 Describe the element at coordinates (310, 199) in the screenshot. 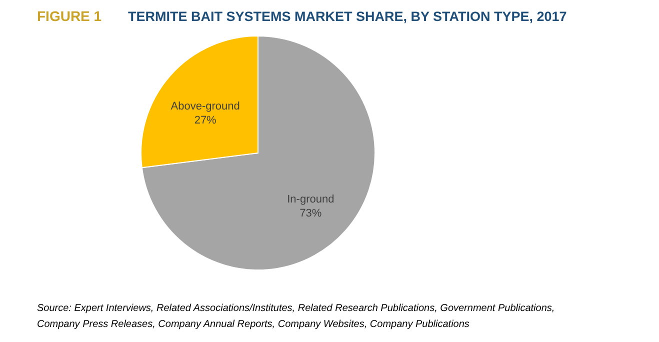

I see `slice-label: In-ground` at that location.